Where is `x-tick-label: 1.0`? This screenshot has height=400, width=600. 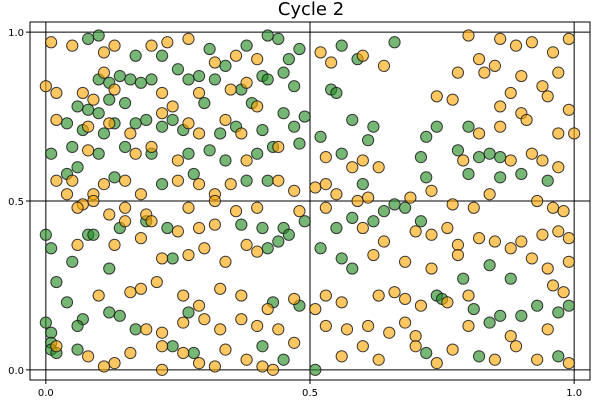 x-tick-label: 1.0 is located at coordinates (574, 393).